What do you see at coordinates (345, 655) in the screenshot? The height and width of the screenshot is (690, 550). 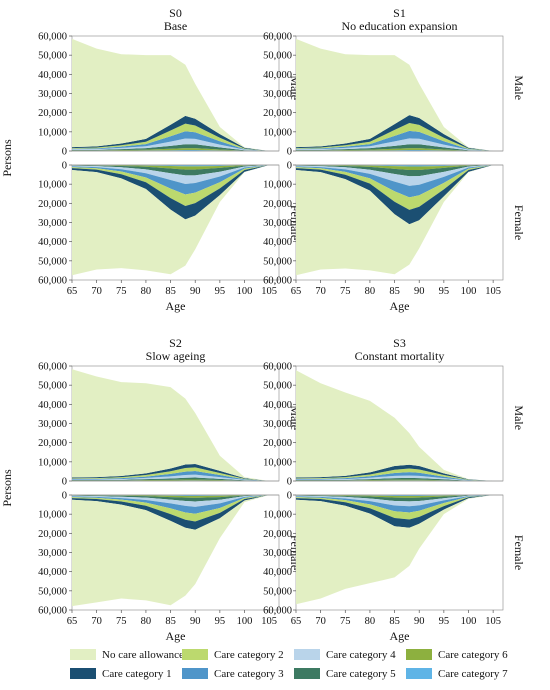 I see `legend-item-c4: Care category 4` at bounding box center [345, 655].